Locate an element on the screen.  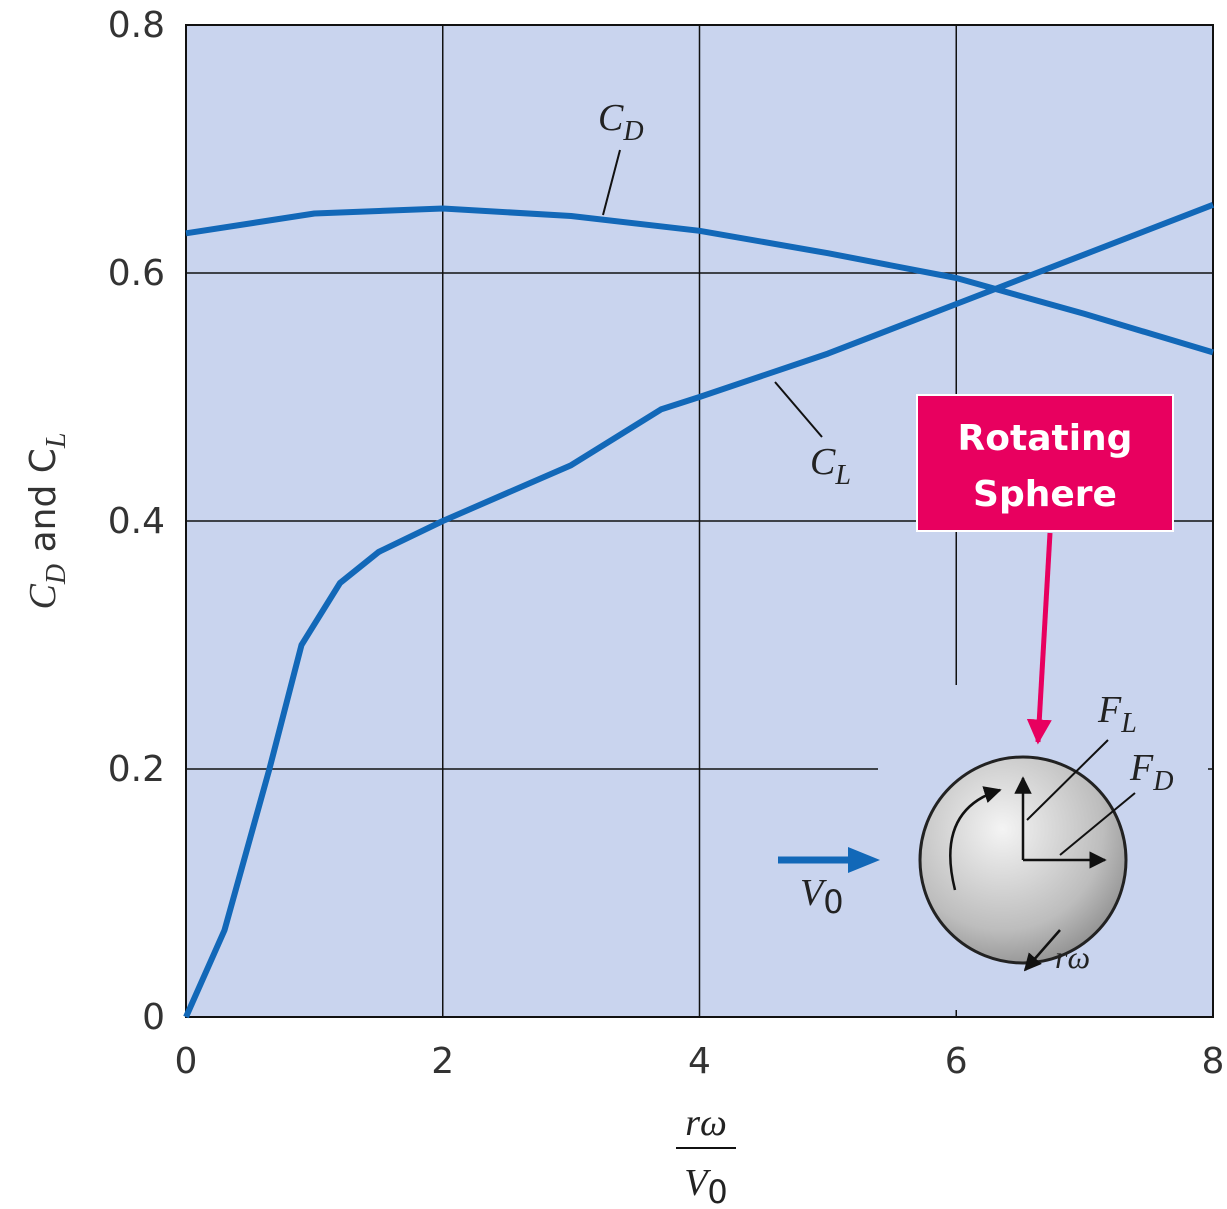
lift-label: FL is located at coordinates (1117, 714).